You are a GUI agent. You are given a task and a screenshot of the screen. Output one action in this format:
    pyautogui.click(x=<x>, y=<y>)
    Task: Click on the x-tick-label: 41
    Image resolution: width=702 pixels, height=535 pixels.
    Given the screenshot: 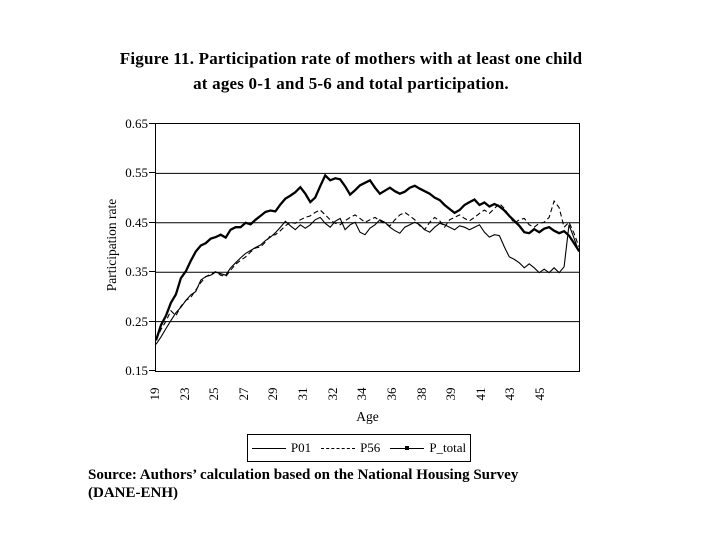 What is the action you would take?
    pyautogui.click(x=480, y=394)
    